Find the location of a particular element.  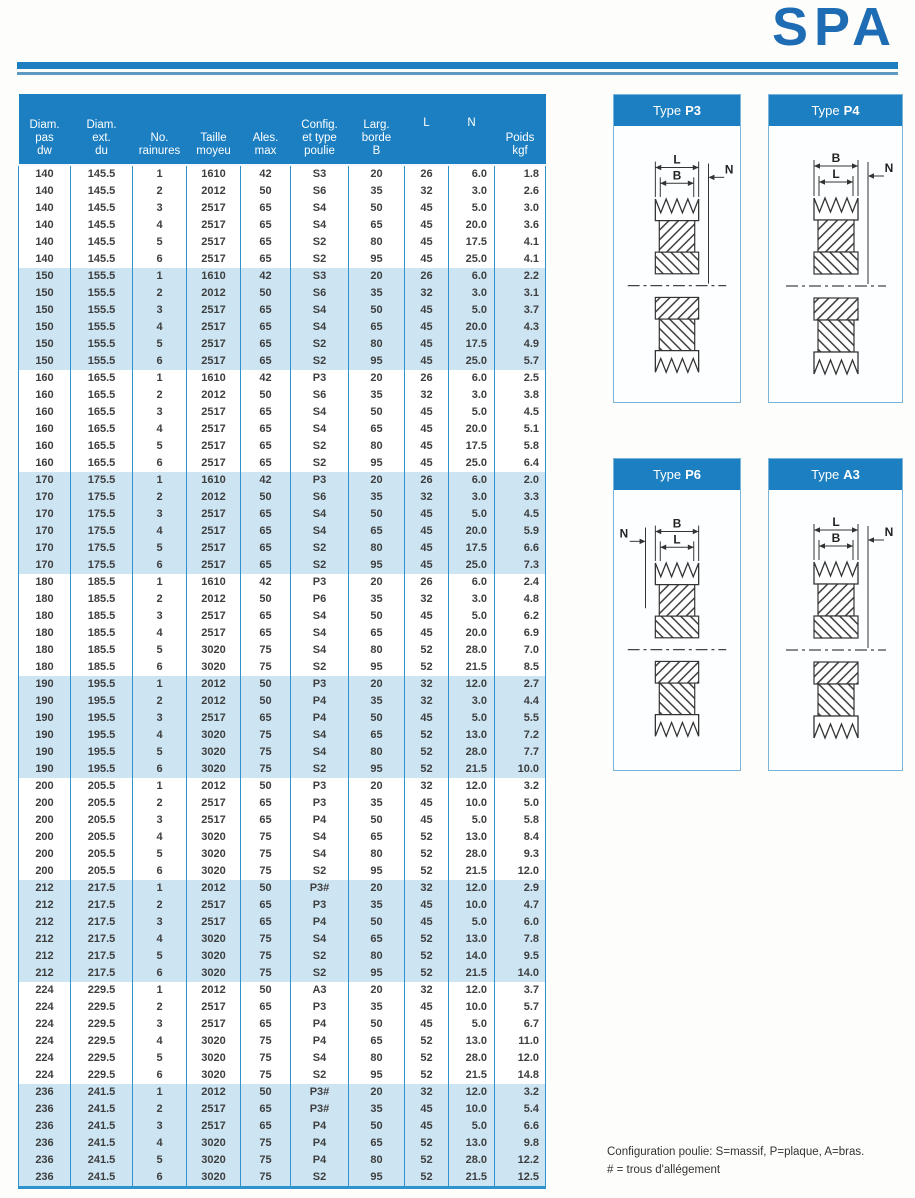

table-row: 150 155.5 4 2517 65 S4 65 45 20.0 4.3 is located at coordinates (282, 327).